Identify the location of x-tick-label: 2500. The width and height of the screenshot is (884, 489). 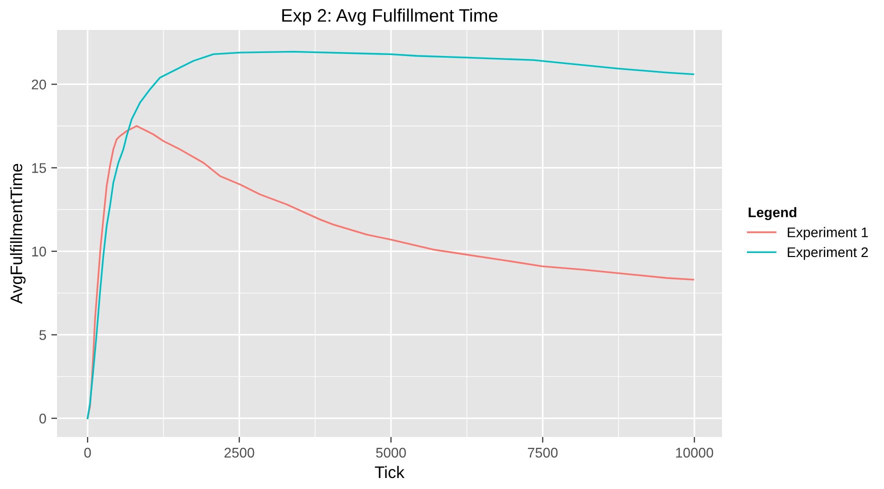
(239, 453).